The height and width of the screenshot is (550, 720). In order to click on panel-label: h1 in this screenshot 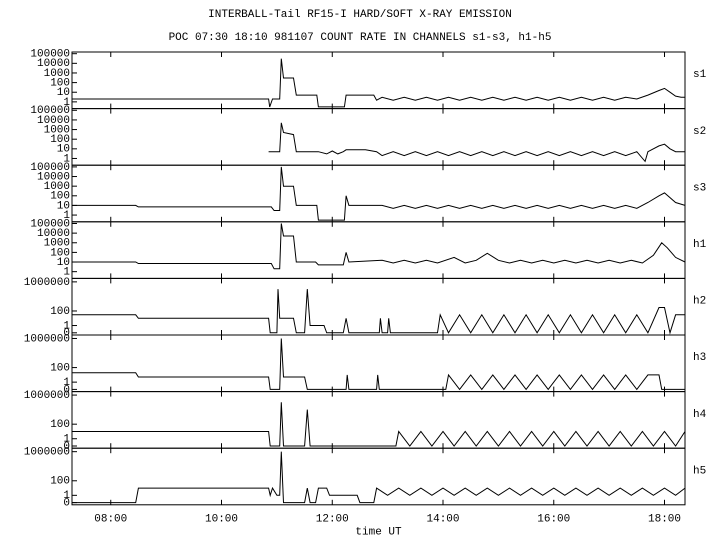, I will do `click(700, 245)`.